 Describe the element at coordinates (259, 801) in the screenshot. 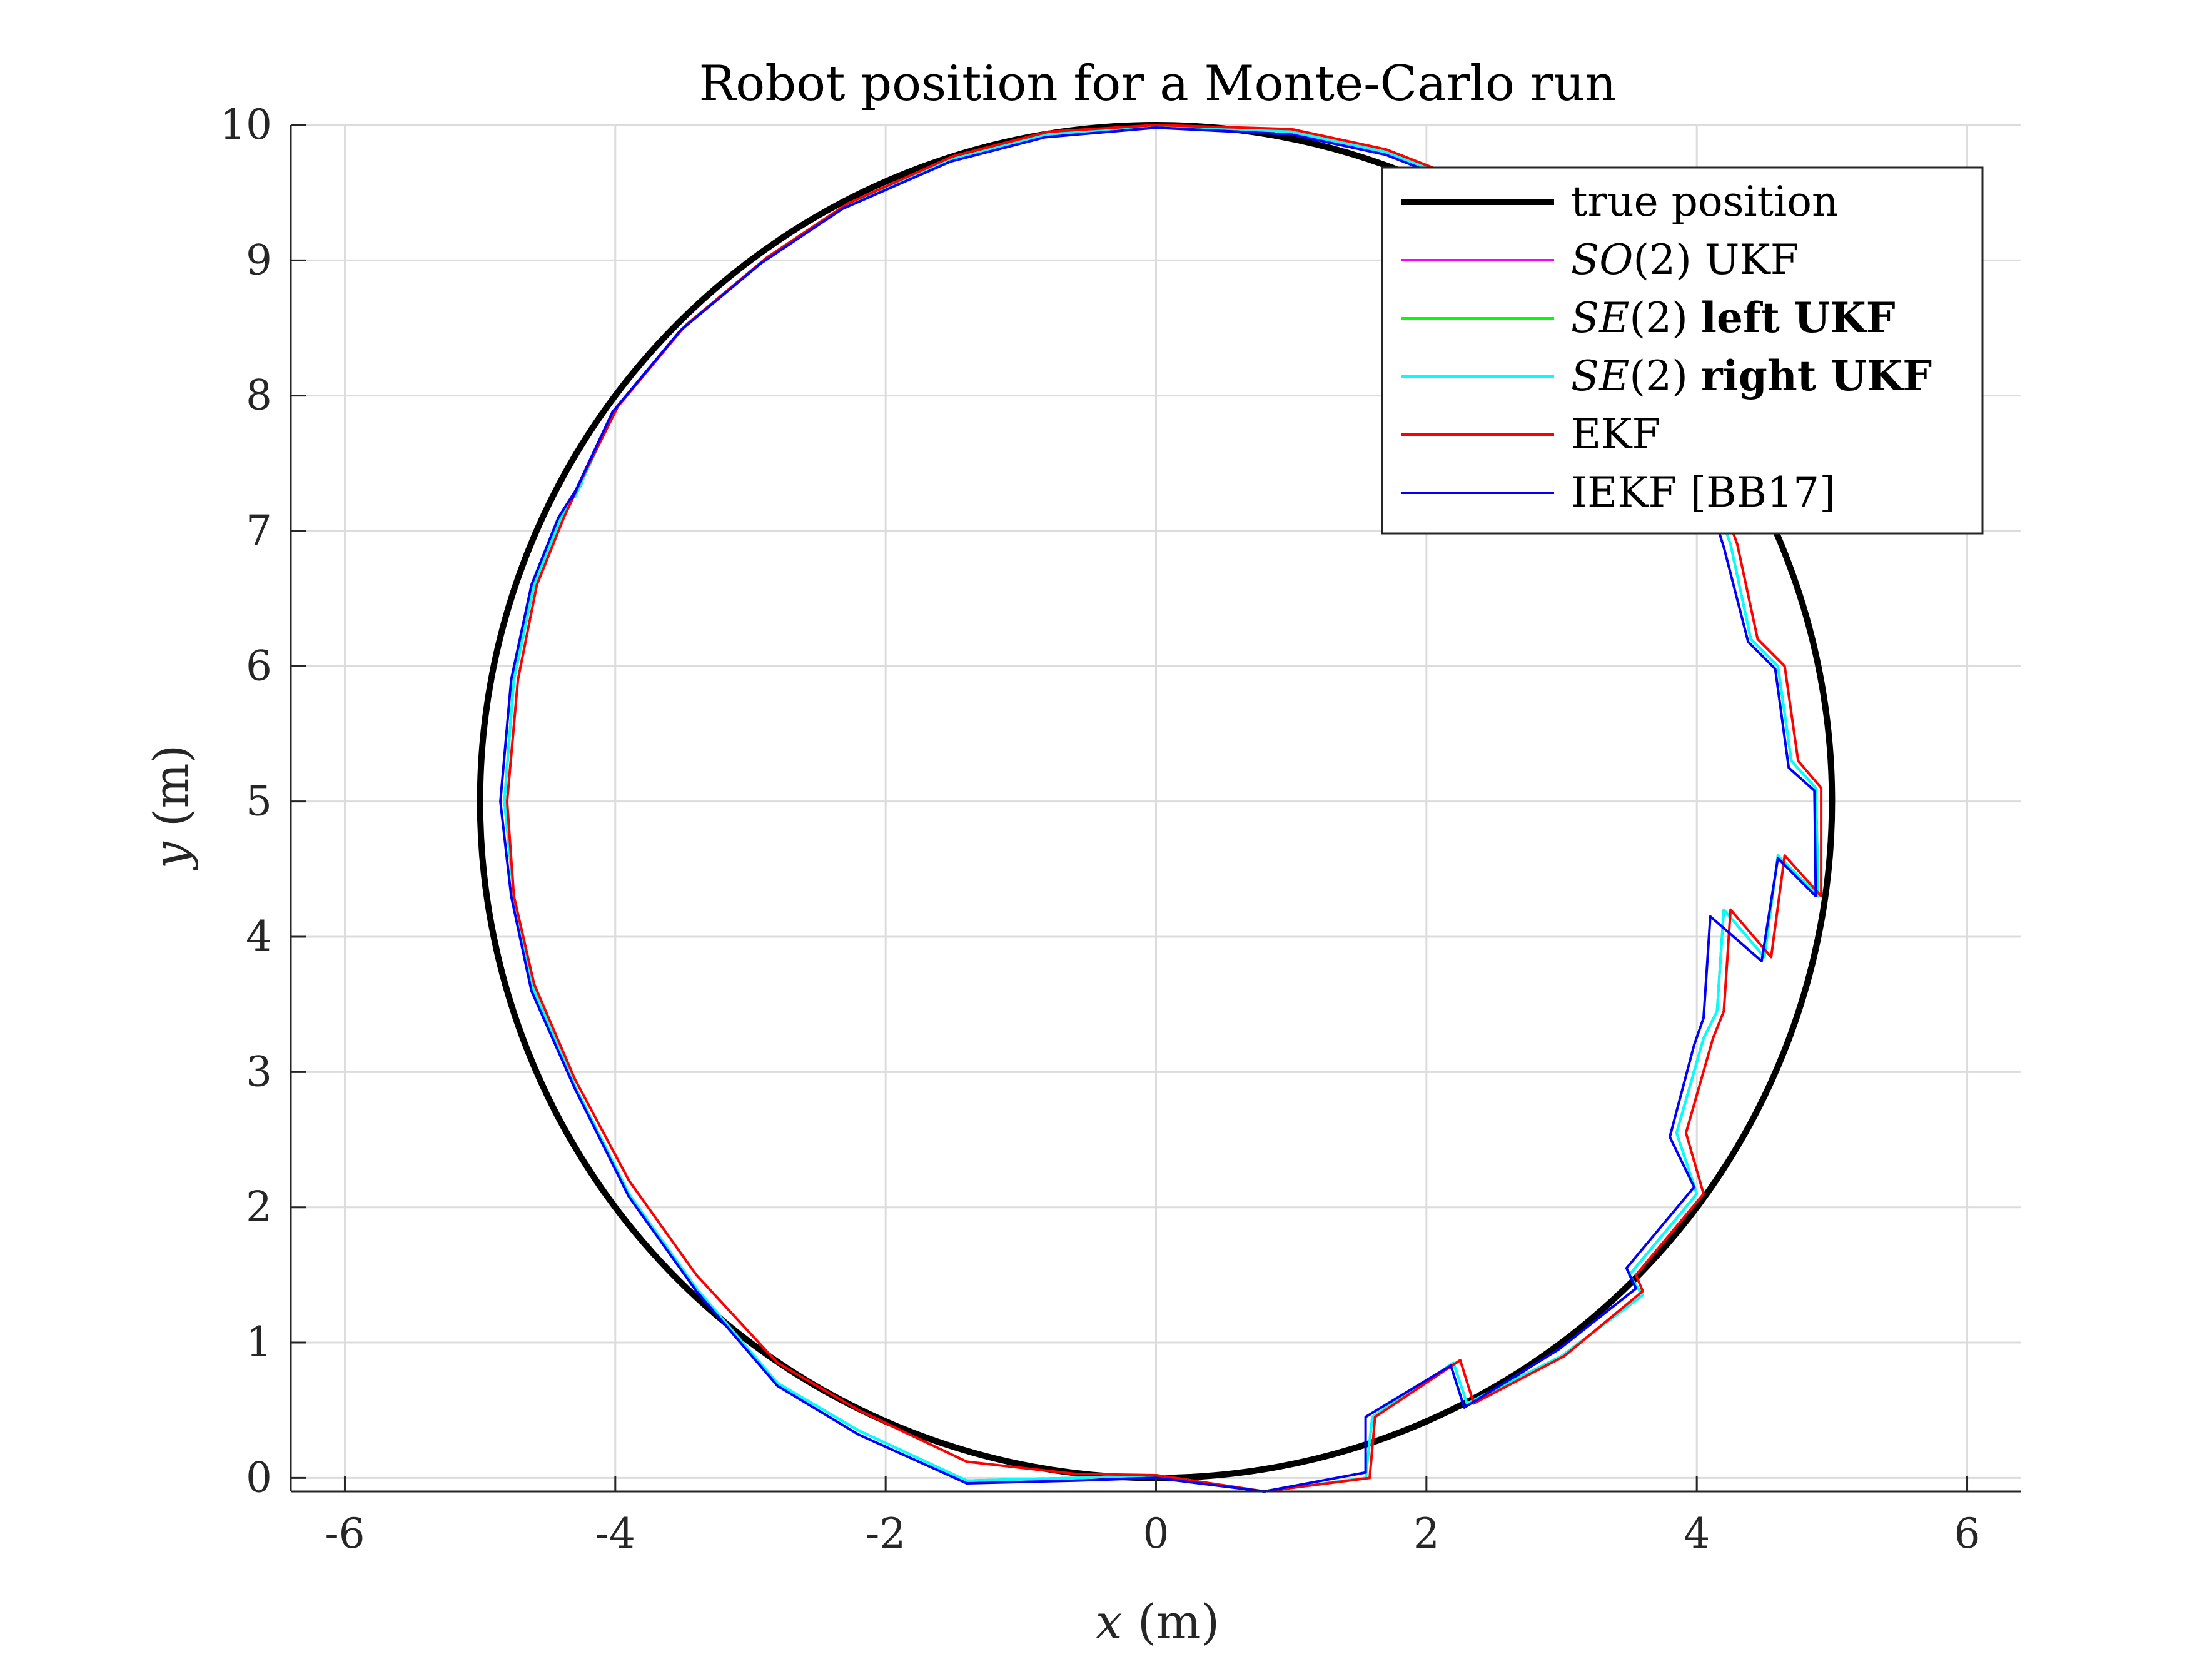

I see `y-tick-label: 5` at that location.